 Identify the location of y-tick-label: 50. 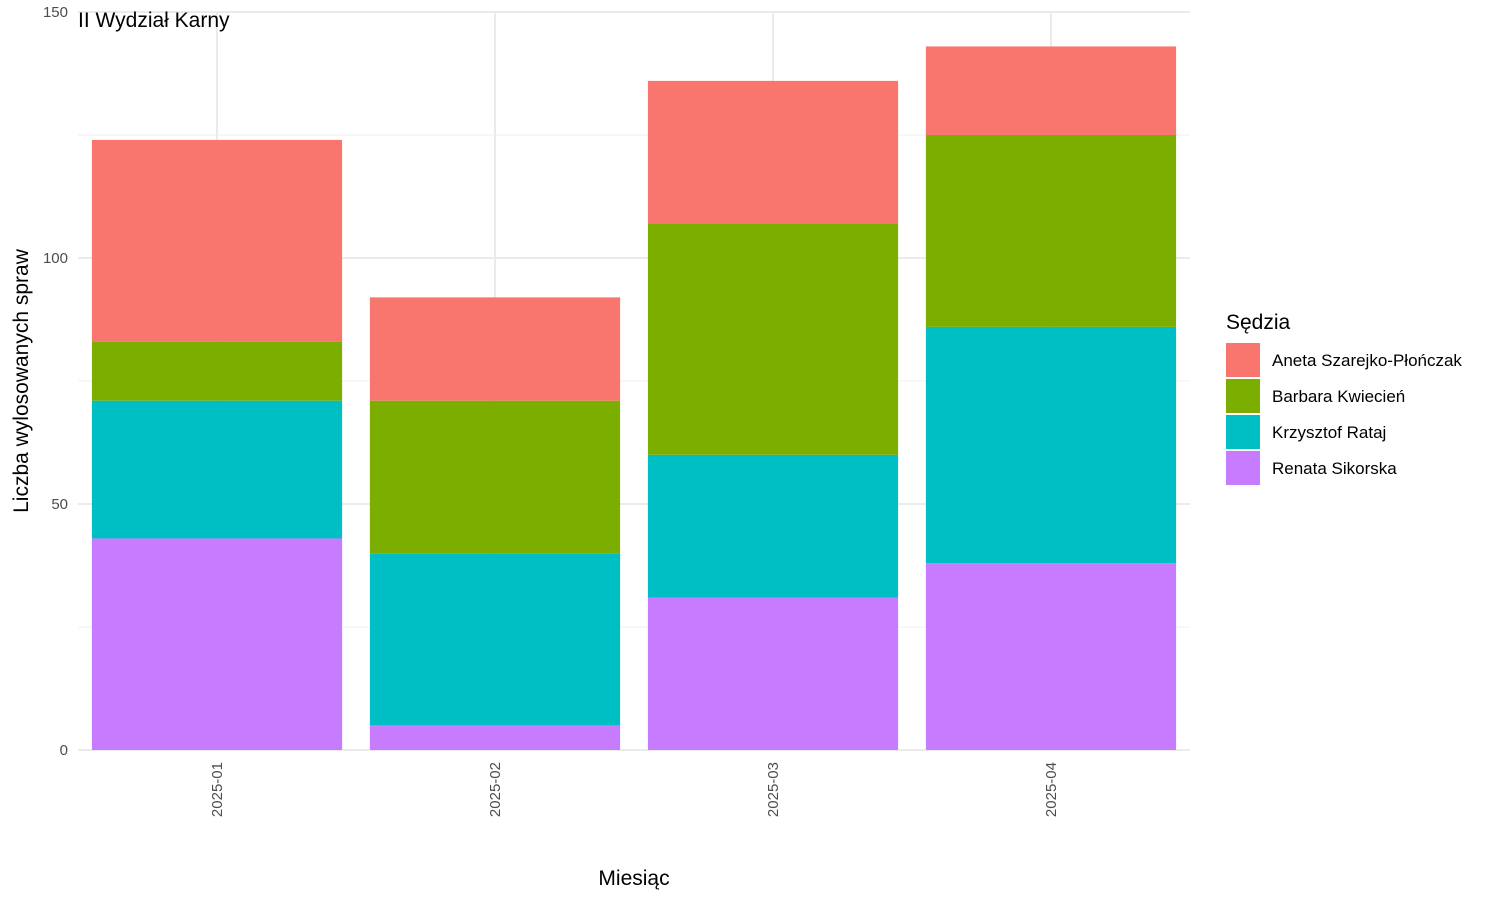
(59, 504).